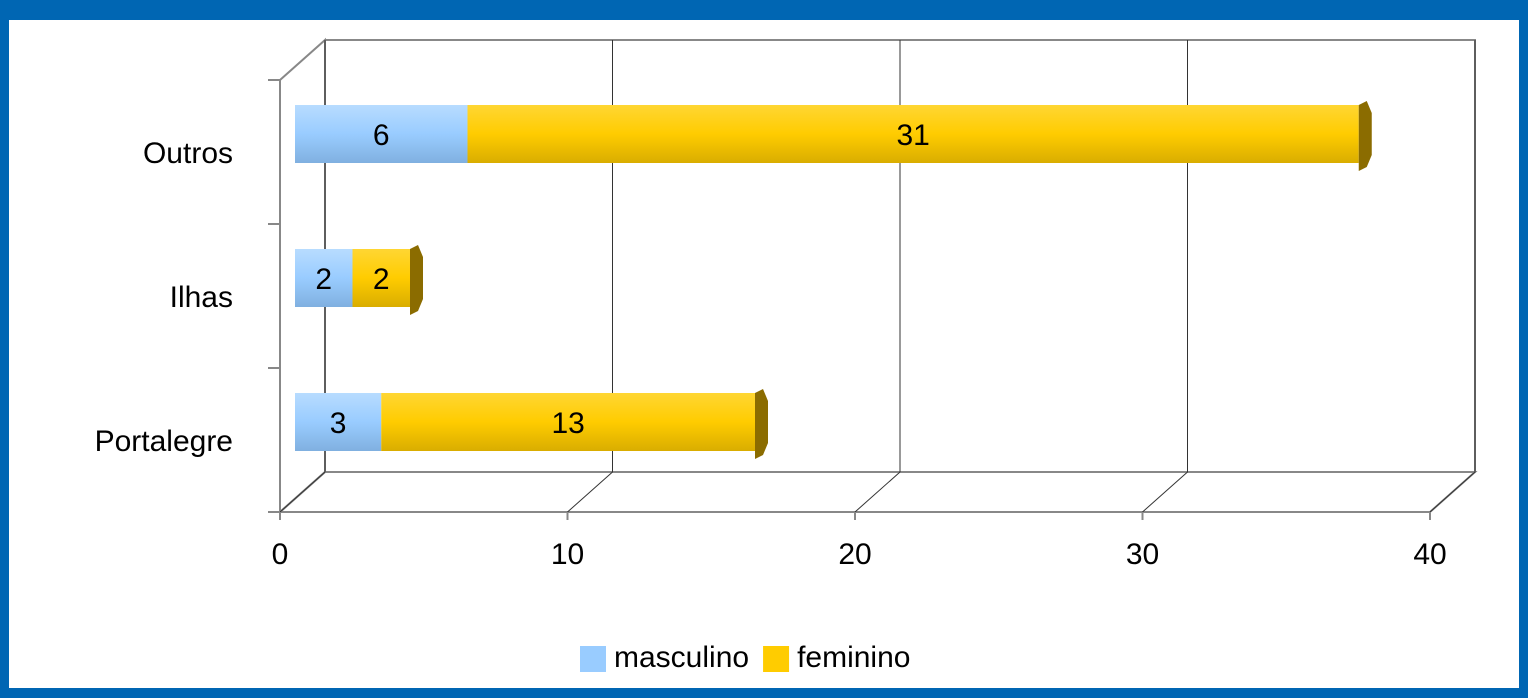  I want to click on data-label: 31, so click(912, 135).